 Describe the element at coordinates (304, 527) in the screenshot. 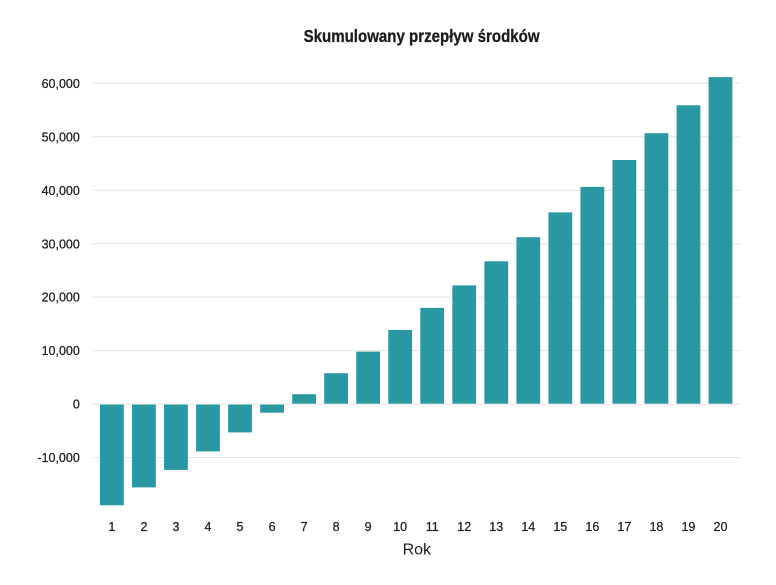

I see `svg-text: 7` at that location.